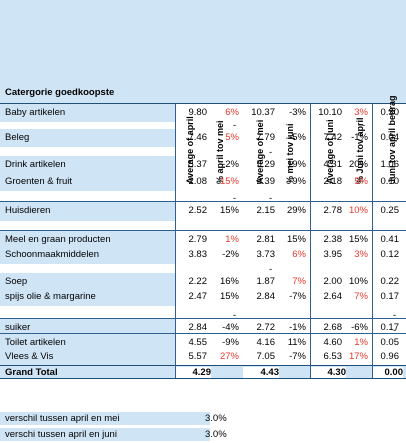 The image size is (406, 443). What do you see at coordinates (390, 164) in the screenshot?
I see `cell-bedrag: 1.06` at bounding box center [390, 164].